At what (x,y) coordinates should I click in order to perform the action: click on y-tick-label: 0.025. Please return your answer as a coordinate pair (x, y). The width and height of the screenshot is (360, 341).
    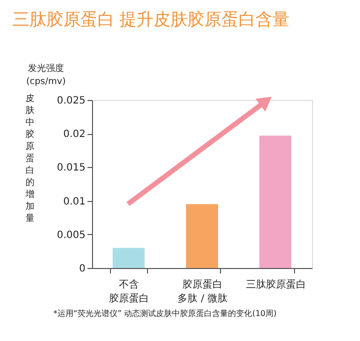
    Looking at the image, I should click on (71, 101).